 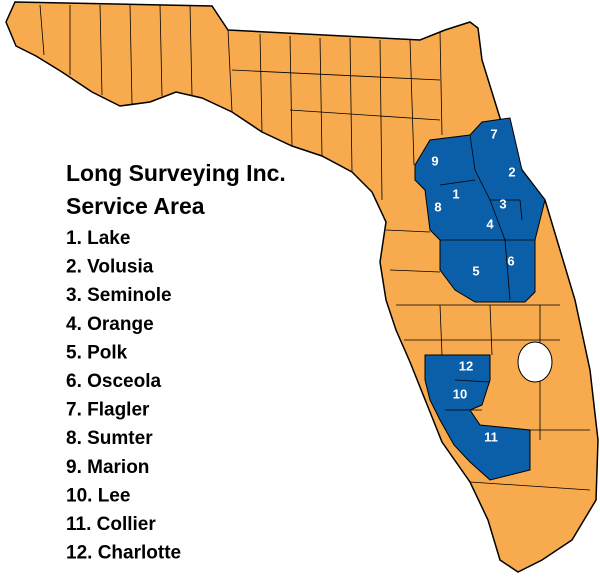 What do you see at coordinates (119, 295) in the screenshot?
I see `legend-item: 3. Seminole` at bounding box center [119, 295].